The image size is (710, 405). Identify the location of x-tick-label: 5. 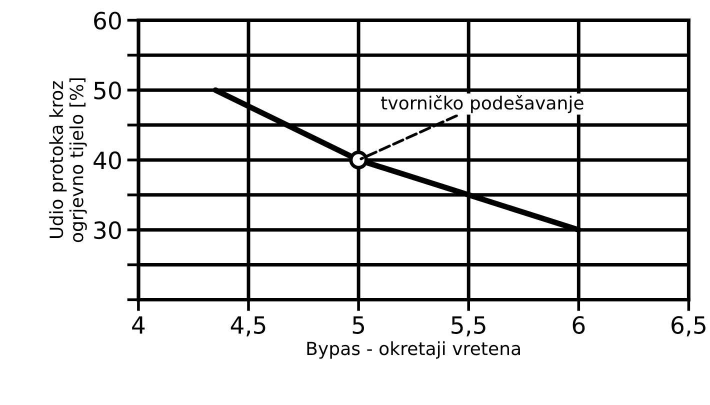
(358, 325).